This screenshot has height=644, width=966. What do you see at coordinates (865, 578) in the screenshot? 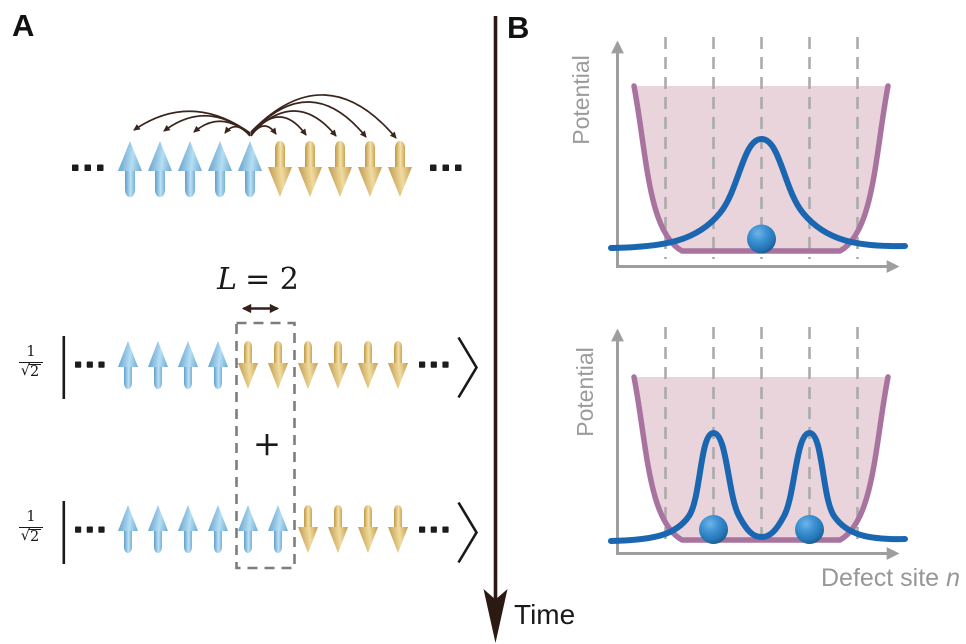
I see `x-axis-label: Defect site n` at bounding box center [865, 578].